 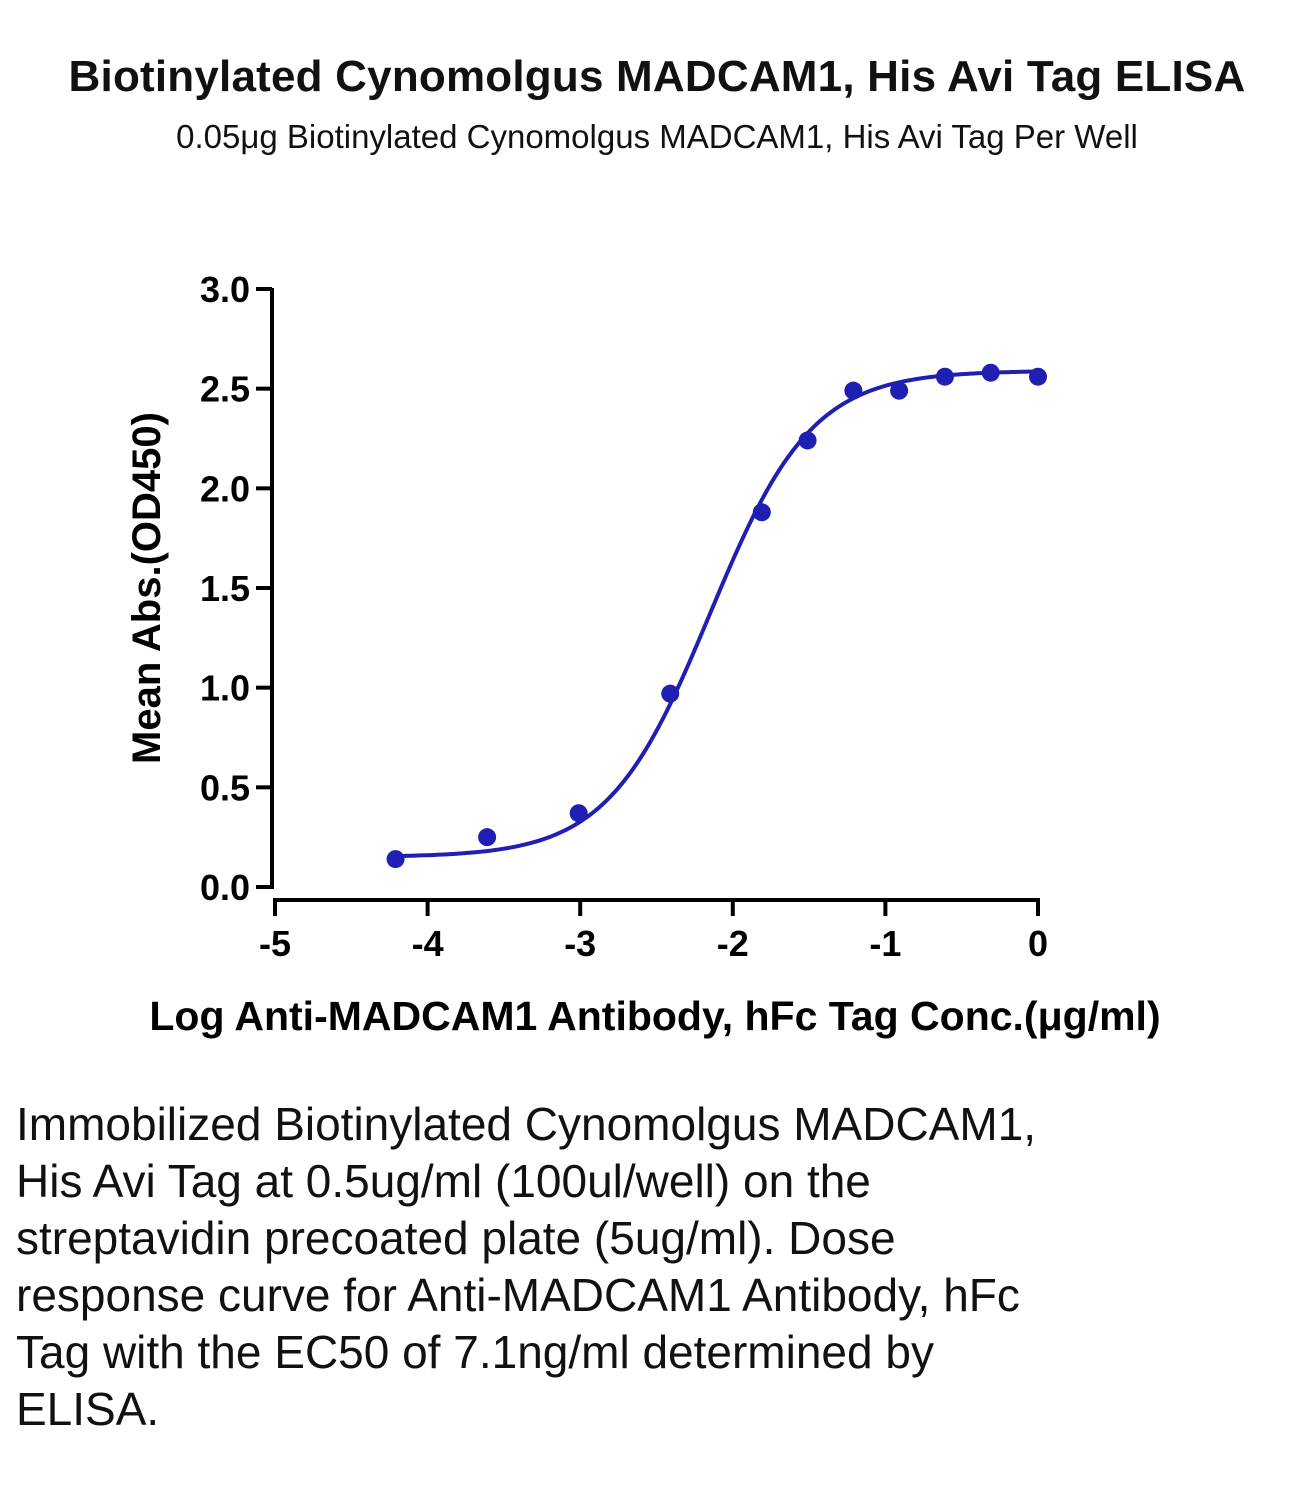 I want to click on y-tick-label: 1.0, so click(x=225, y=688).